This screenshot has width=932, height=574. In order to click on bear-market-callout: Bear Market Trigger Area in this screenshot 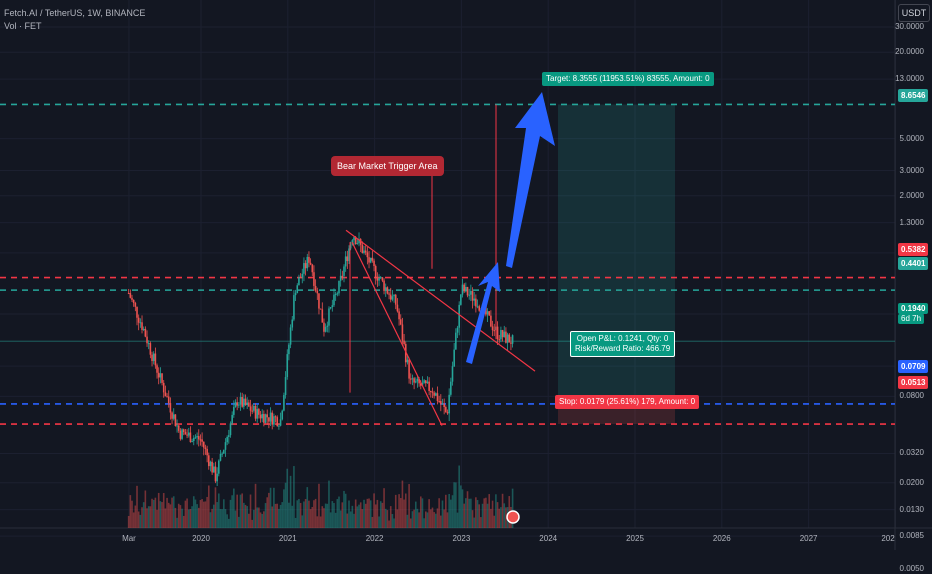, I will do `click(387, 166)`.